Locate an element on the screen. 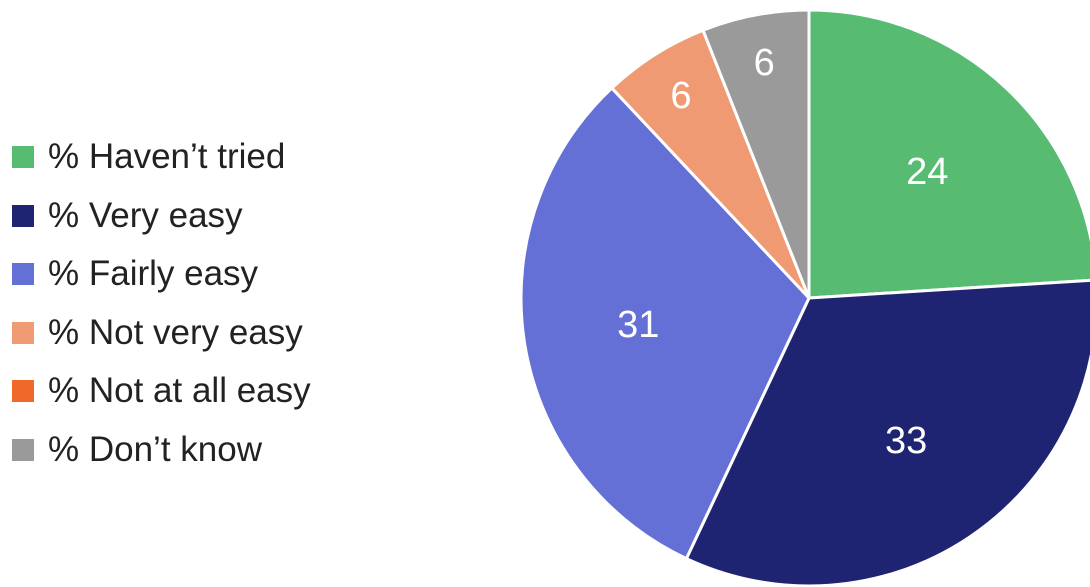 This screenshot has width=1090, height=587. data-label-not-very-easy: 6 is located at coordinates (680, 96).